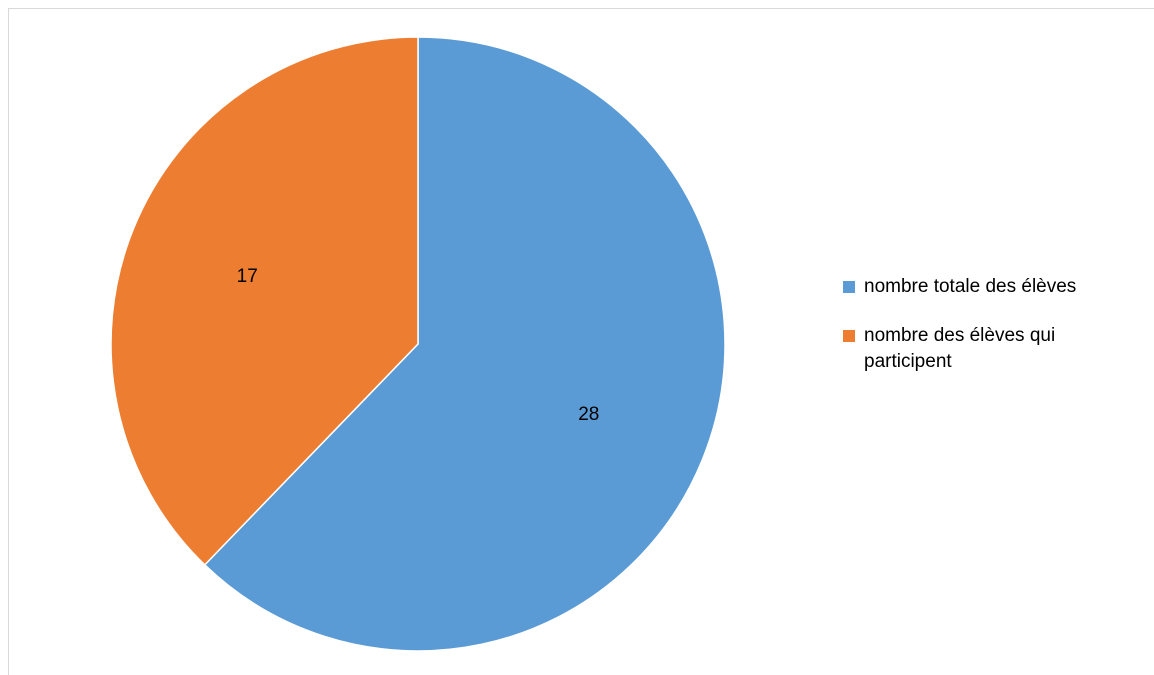  What do you see at coordinates (581, 8) in the screenshot?
I see `chart-border-top` at bounding box center [581, 8].